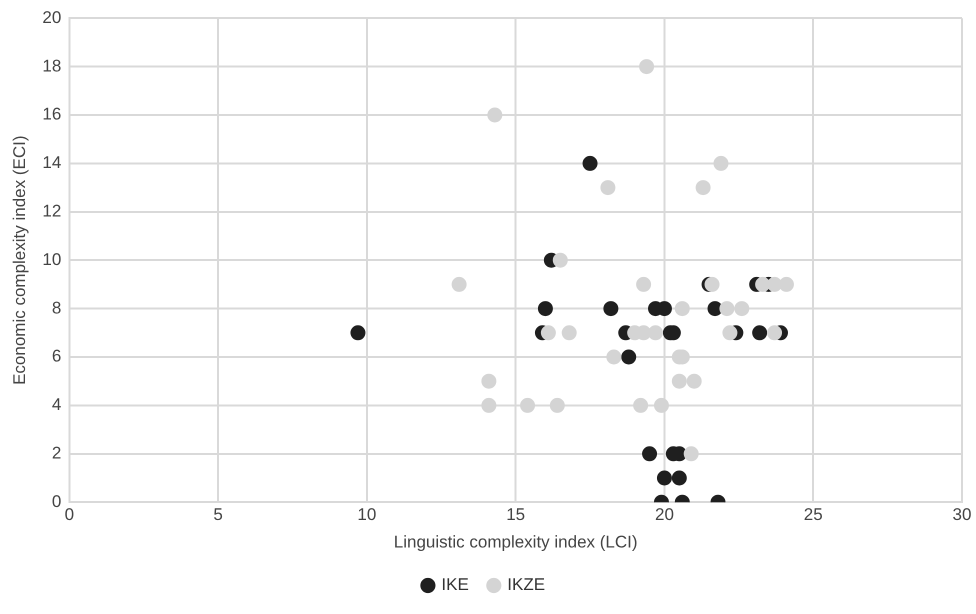 The height and width of the screenshot is (614, 976). Describe the element at coordinates (218, 514) in the screenshot. I see `x-tick-label: 5` at that location.